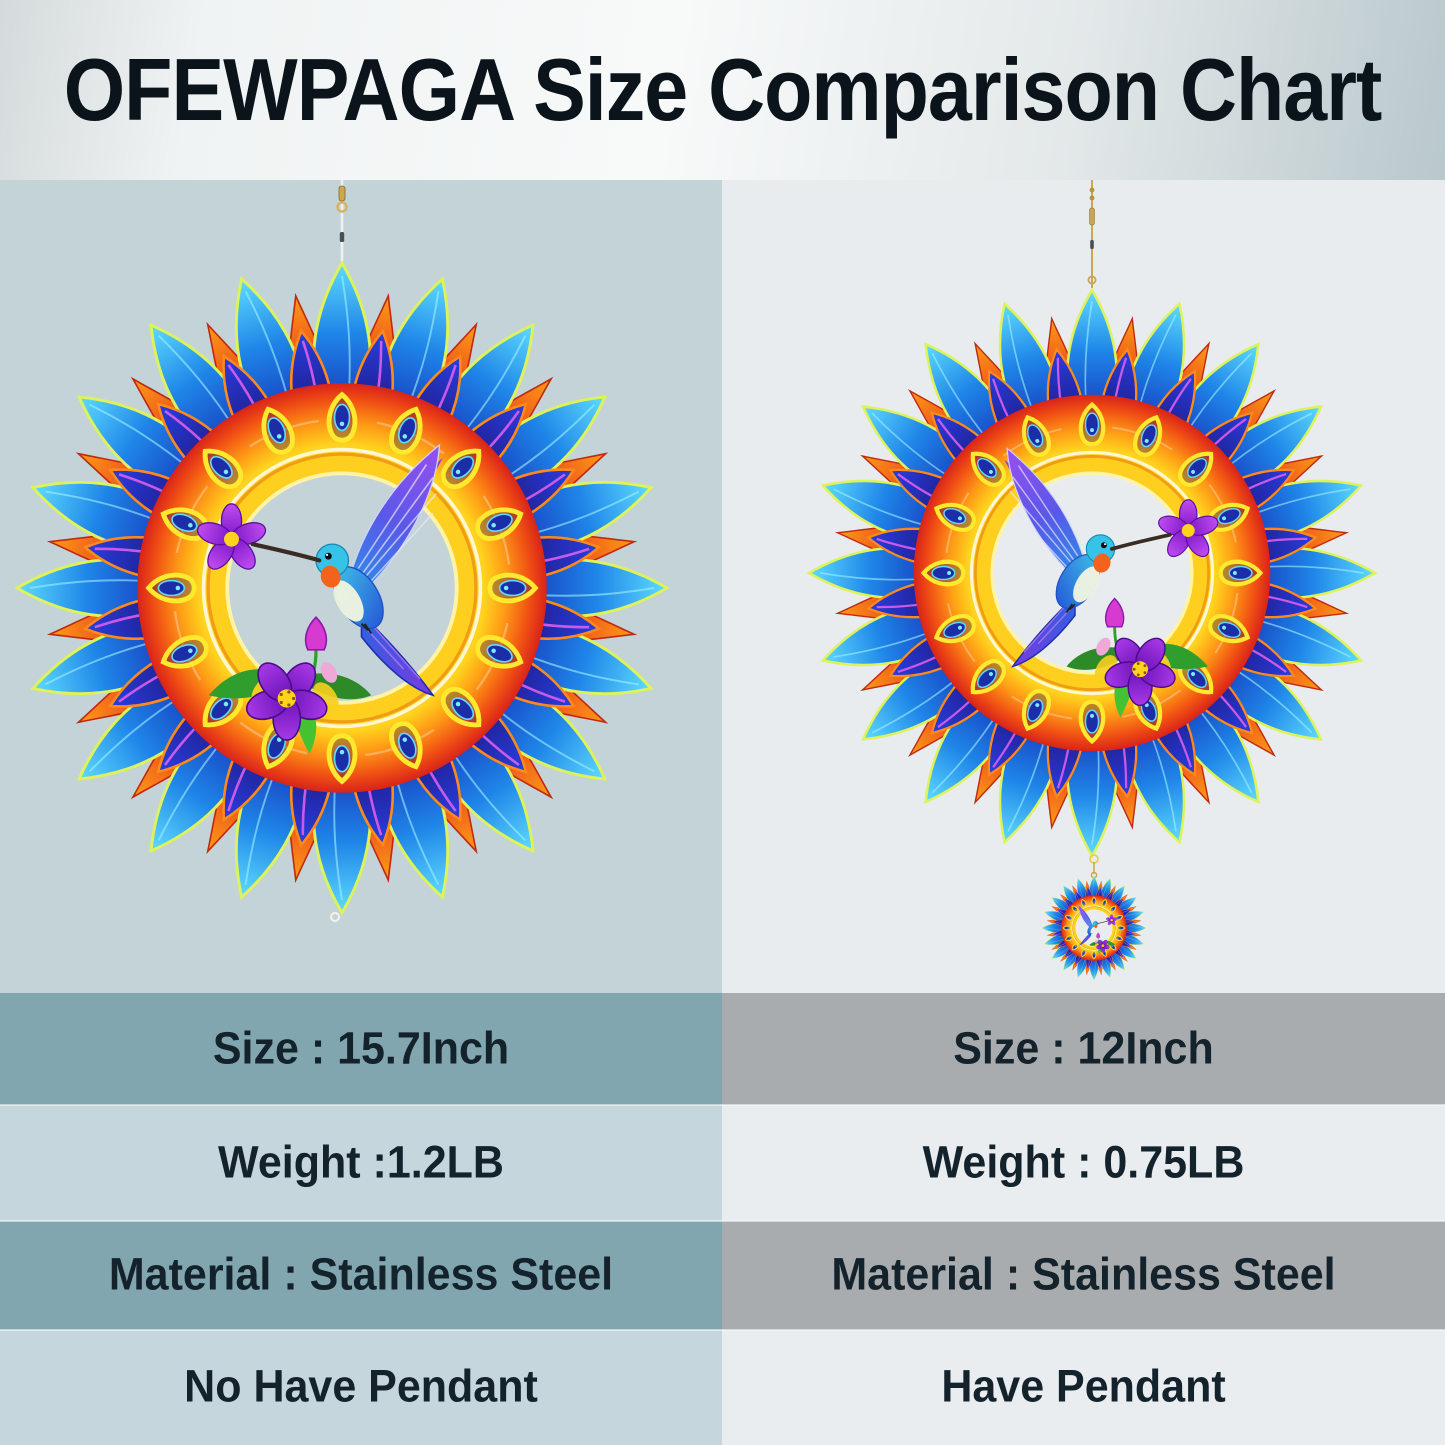 This screenshot has height=1445, width=1445. What do you see at coordinates (1094, 866) in the screenshot?
I see `pendant-chain-icon` at bounding box center [1094, 866].